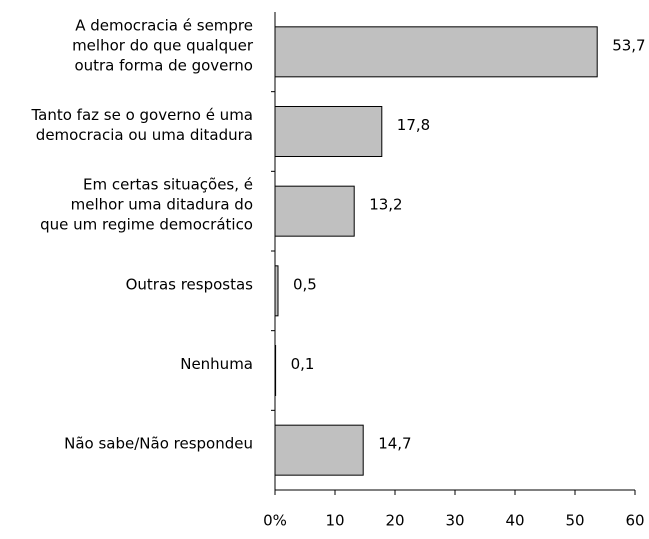 The image size is (649, 539). What do you see at coordinates (634, 521) in the screenshot?
I see `x-tick-label: 60` at bounding box center [634, 521].